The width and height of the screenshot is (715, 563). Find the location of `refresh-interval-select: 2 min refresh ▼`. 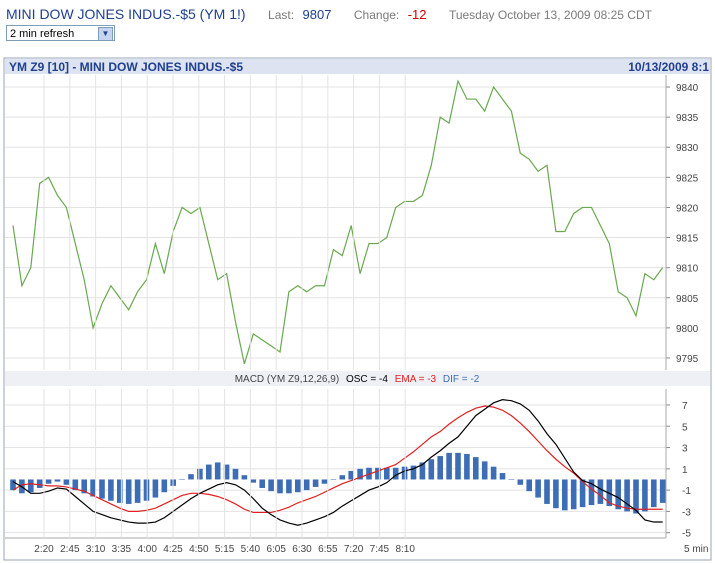

refresh-interval-select: 2 min refresh ▼ is located at coordinates (60, 33).